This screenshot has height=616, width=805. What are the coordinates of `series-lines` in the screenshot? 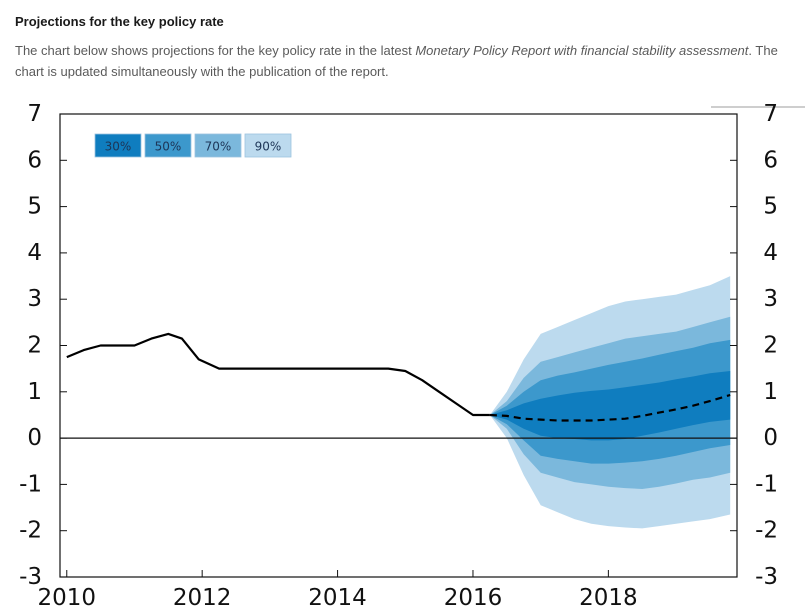 It's located at (398, 377).